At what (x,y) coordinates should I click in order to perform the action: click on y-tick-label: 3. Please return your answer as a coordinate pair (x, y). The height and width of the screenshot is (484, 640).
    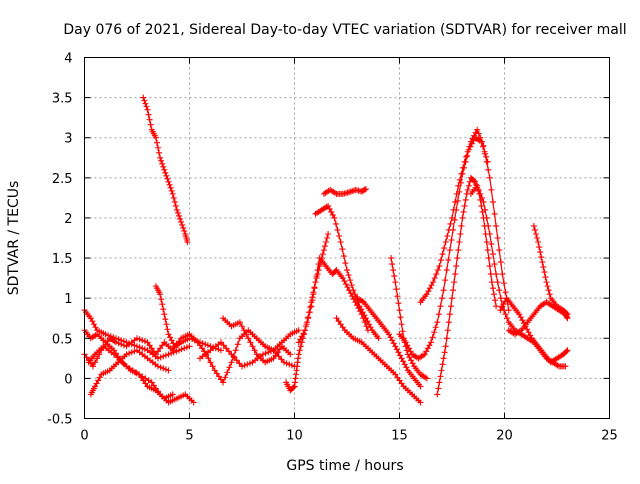
    Looking at the image, I should click on (68, 139).